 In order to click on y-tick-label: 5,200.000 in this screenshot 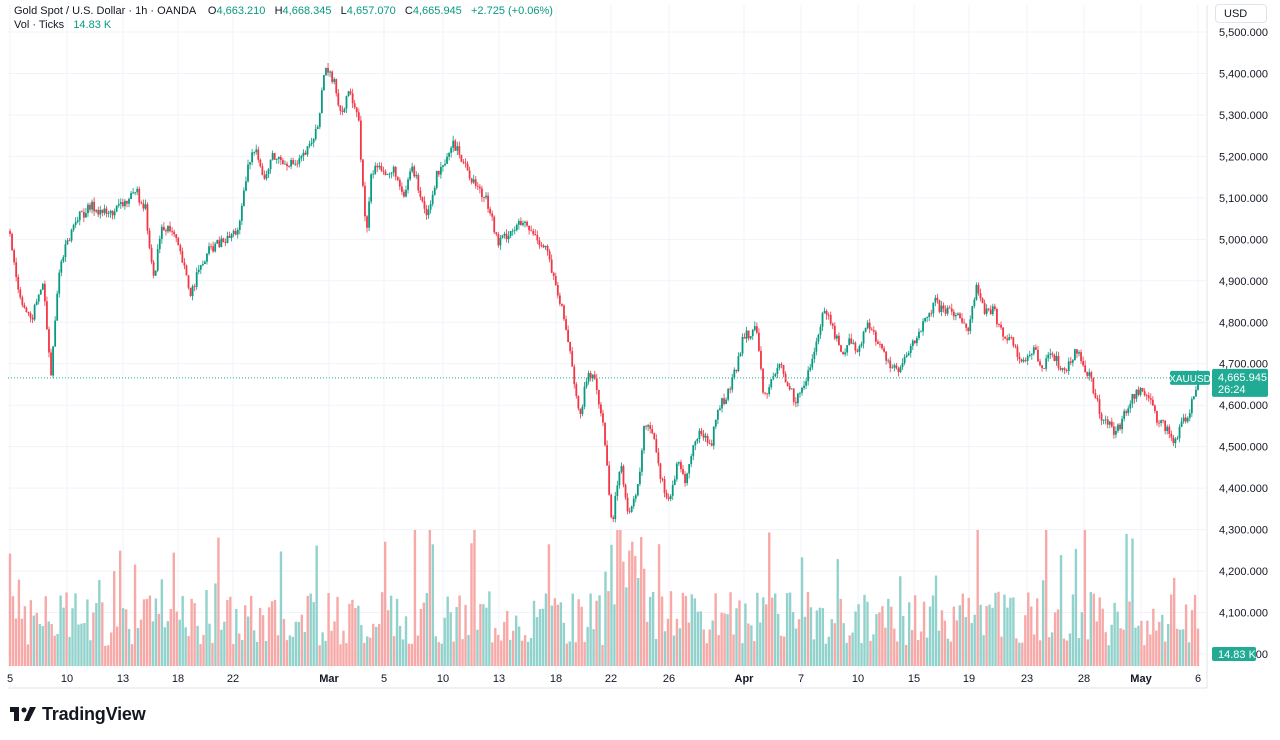, I will do `click(1243, 157)`.